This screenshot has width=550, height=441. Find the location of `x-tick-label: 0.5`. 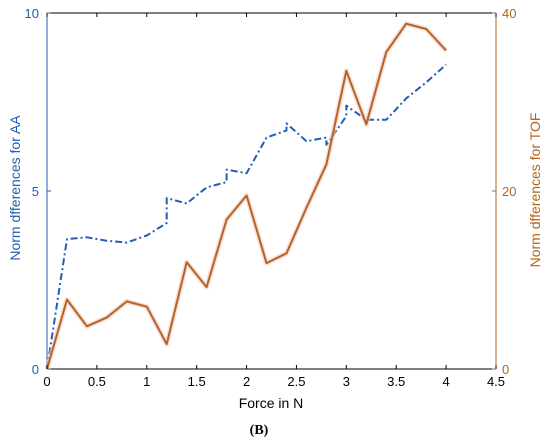

x-tick-label: 0.5 is located at coordinates (97, 381).